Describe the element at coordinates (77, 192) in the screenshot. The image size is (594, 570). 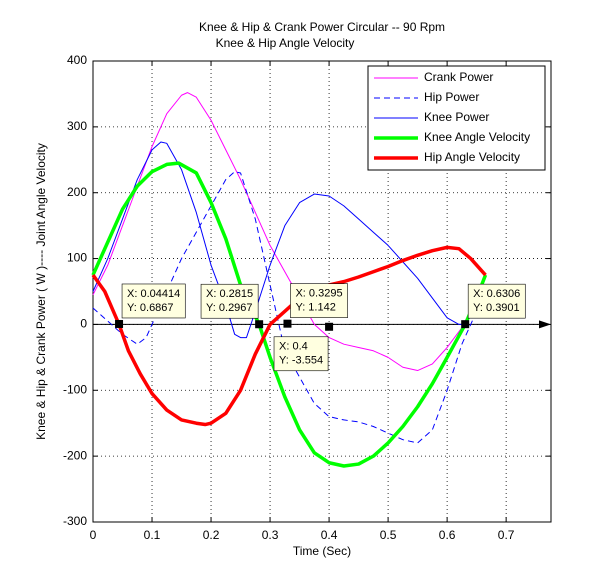
I see `y-tick-label: 200` at that location.